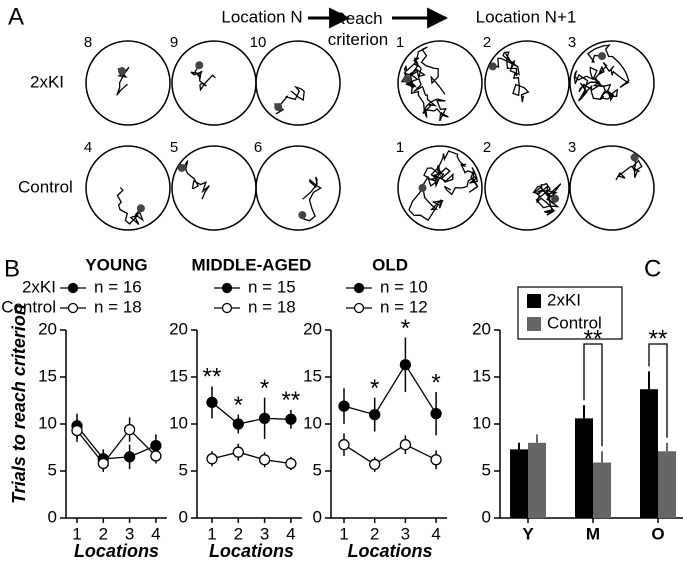 This screenshot has height=568, width=683. What do you see at coordinates (258, 42) in the screenshot?
I see `trial-number: 10` at bounding box center [258, 42].